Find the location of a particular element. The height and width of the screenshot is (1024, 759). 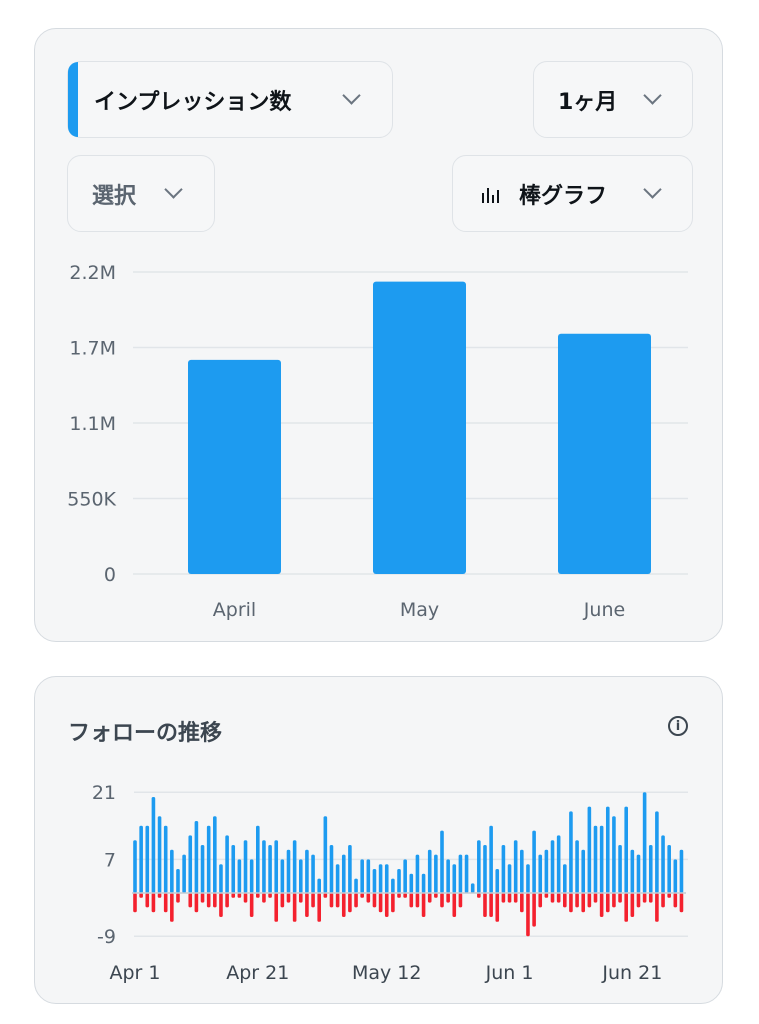

chart-type-dropdown: 棒グラフ is located at coordinates (572, 193).